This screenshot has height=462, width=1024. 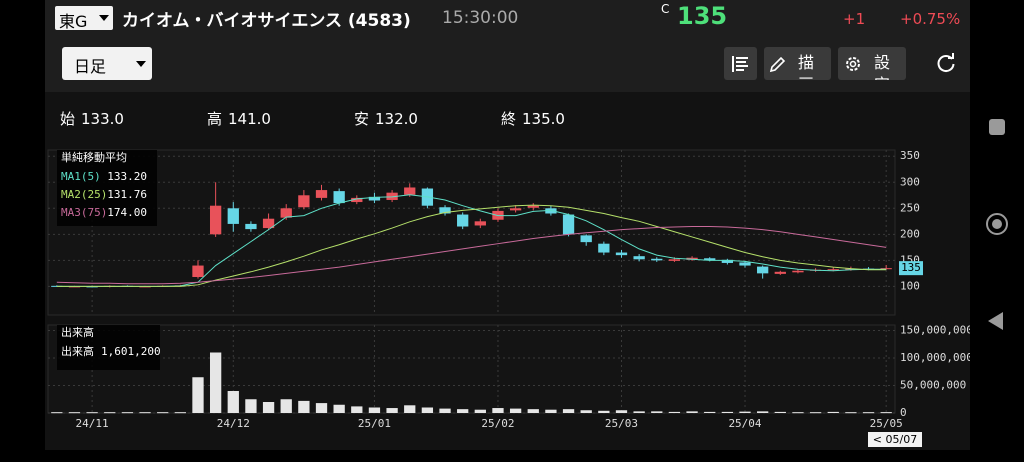 I want to click on y-tick-label: 200, so click(x=910, y=233).